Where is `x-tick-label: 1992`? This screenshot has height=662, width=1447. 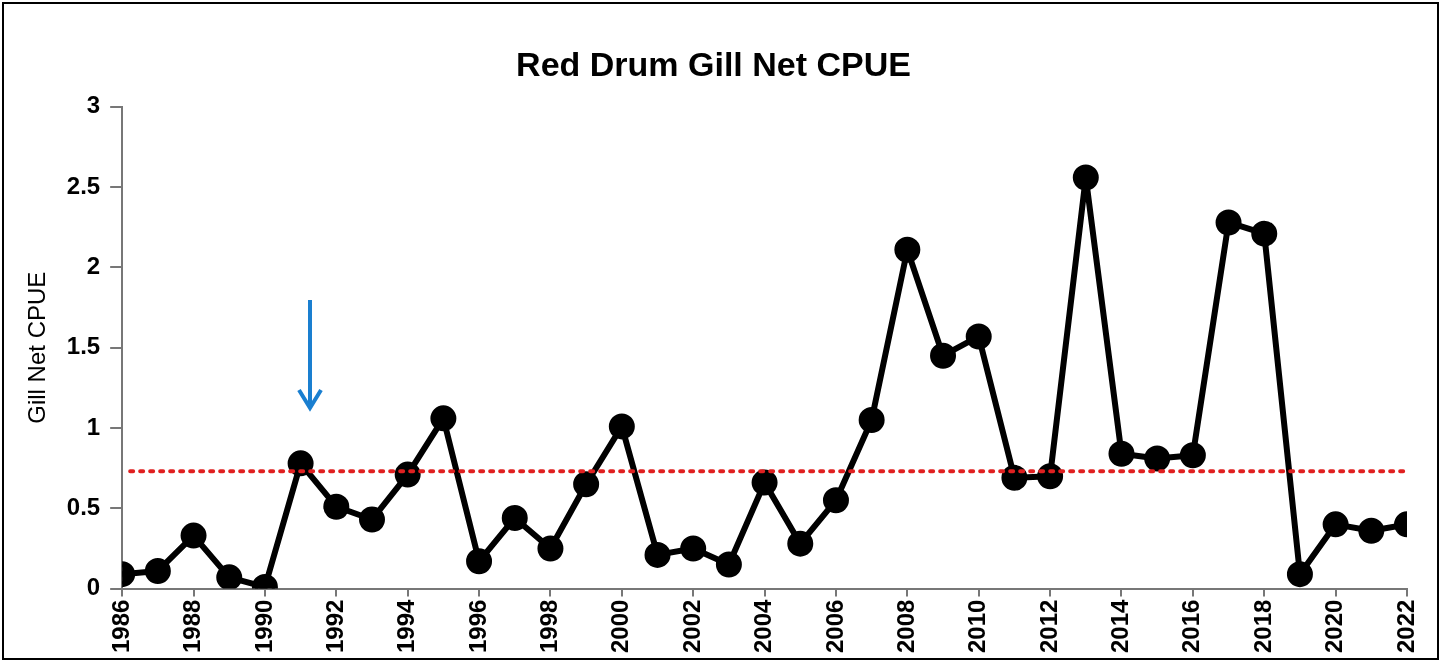
x-tick-label: 1992 is located at coordinates (334, 626).